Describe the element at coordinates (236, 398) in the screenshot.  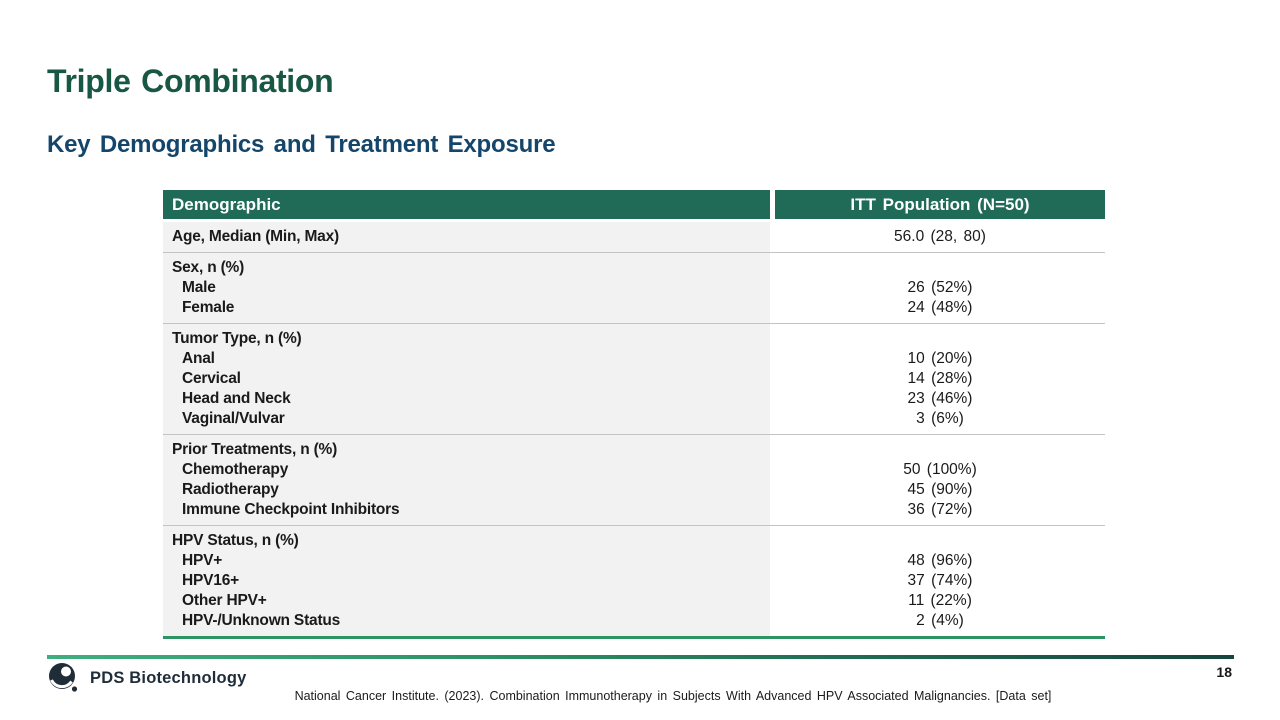
I see `row-label: Head and Neck` at that location.